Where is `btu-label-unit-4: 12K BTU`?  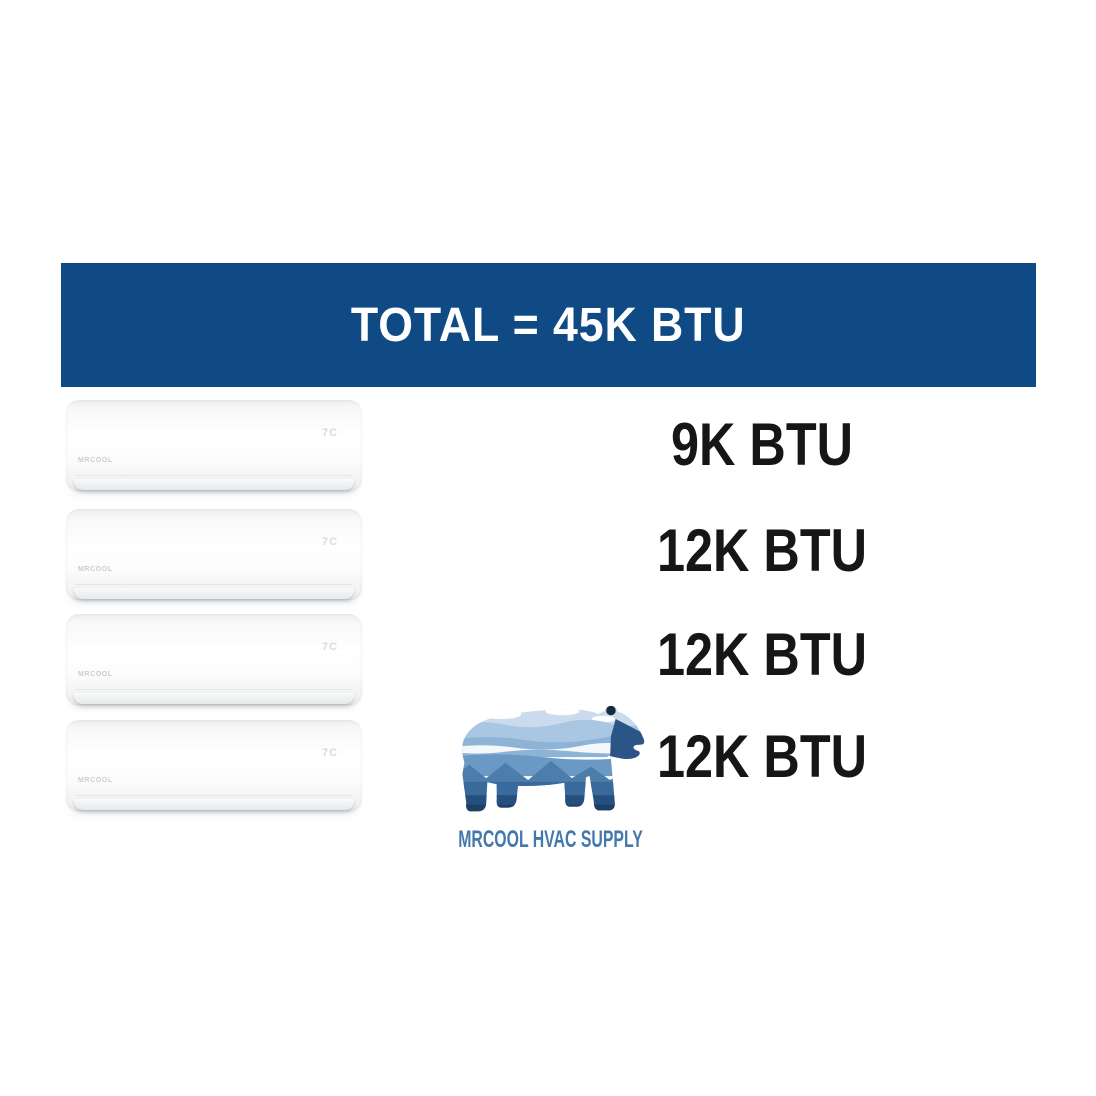 btu-label-unit-4: 12K BTU is located at coordinates (762, 756).